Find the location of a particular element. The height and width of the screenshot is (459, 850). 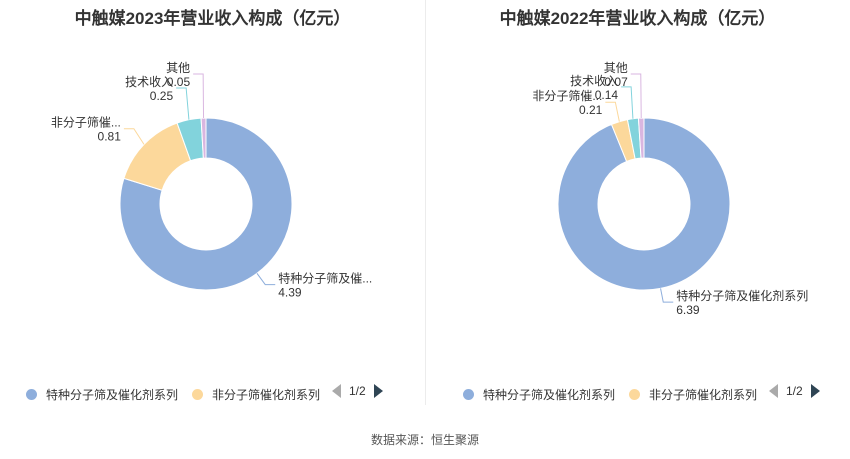

slice-value-label: 4.39 is located at coordinates (290, 293).